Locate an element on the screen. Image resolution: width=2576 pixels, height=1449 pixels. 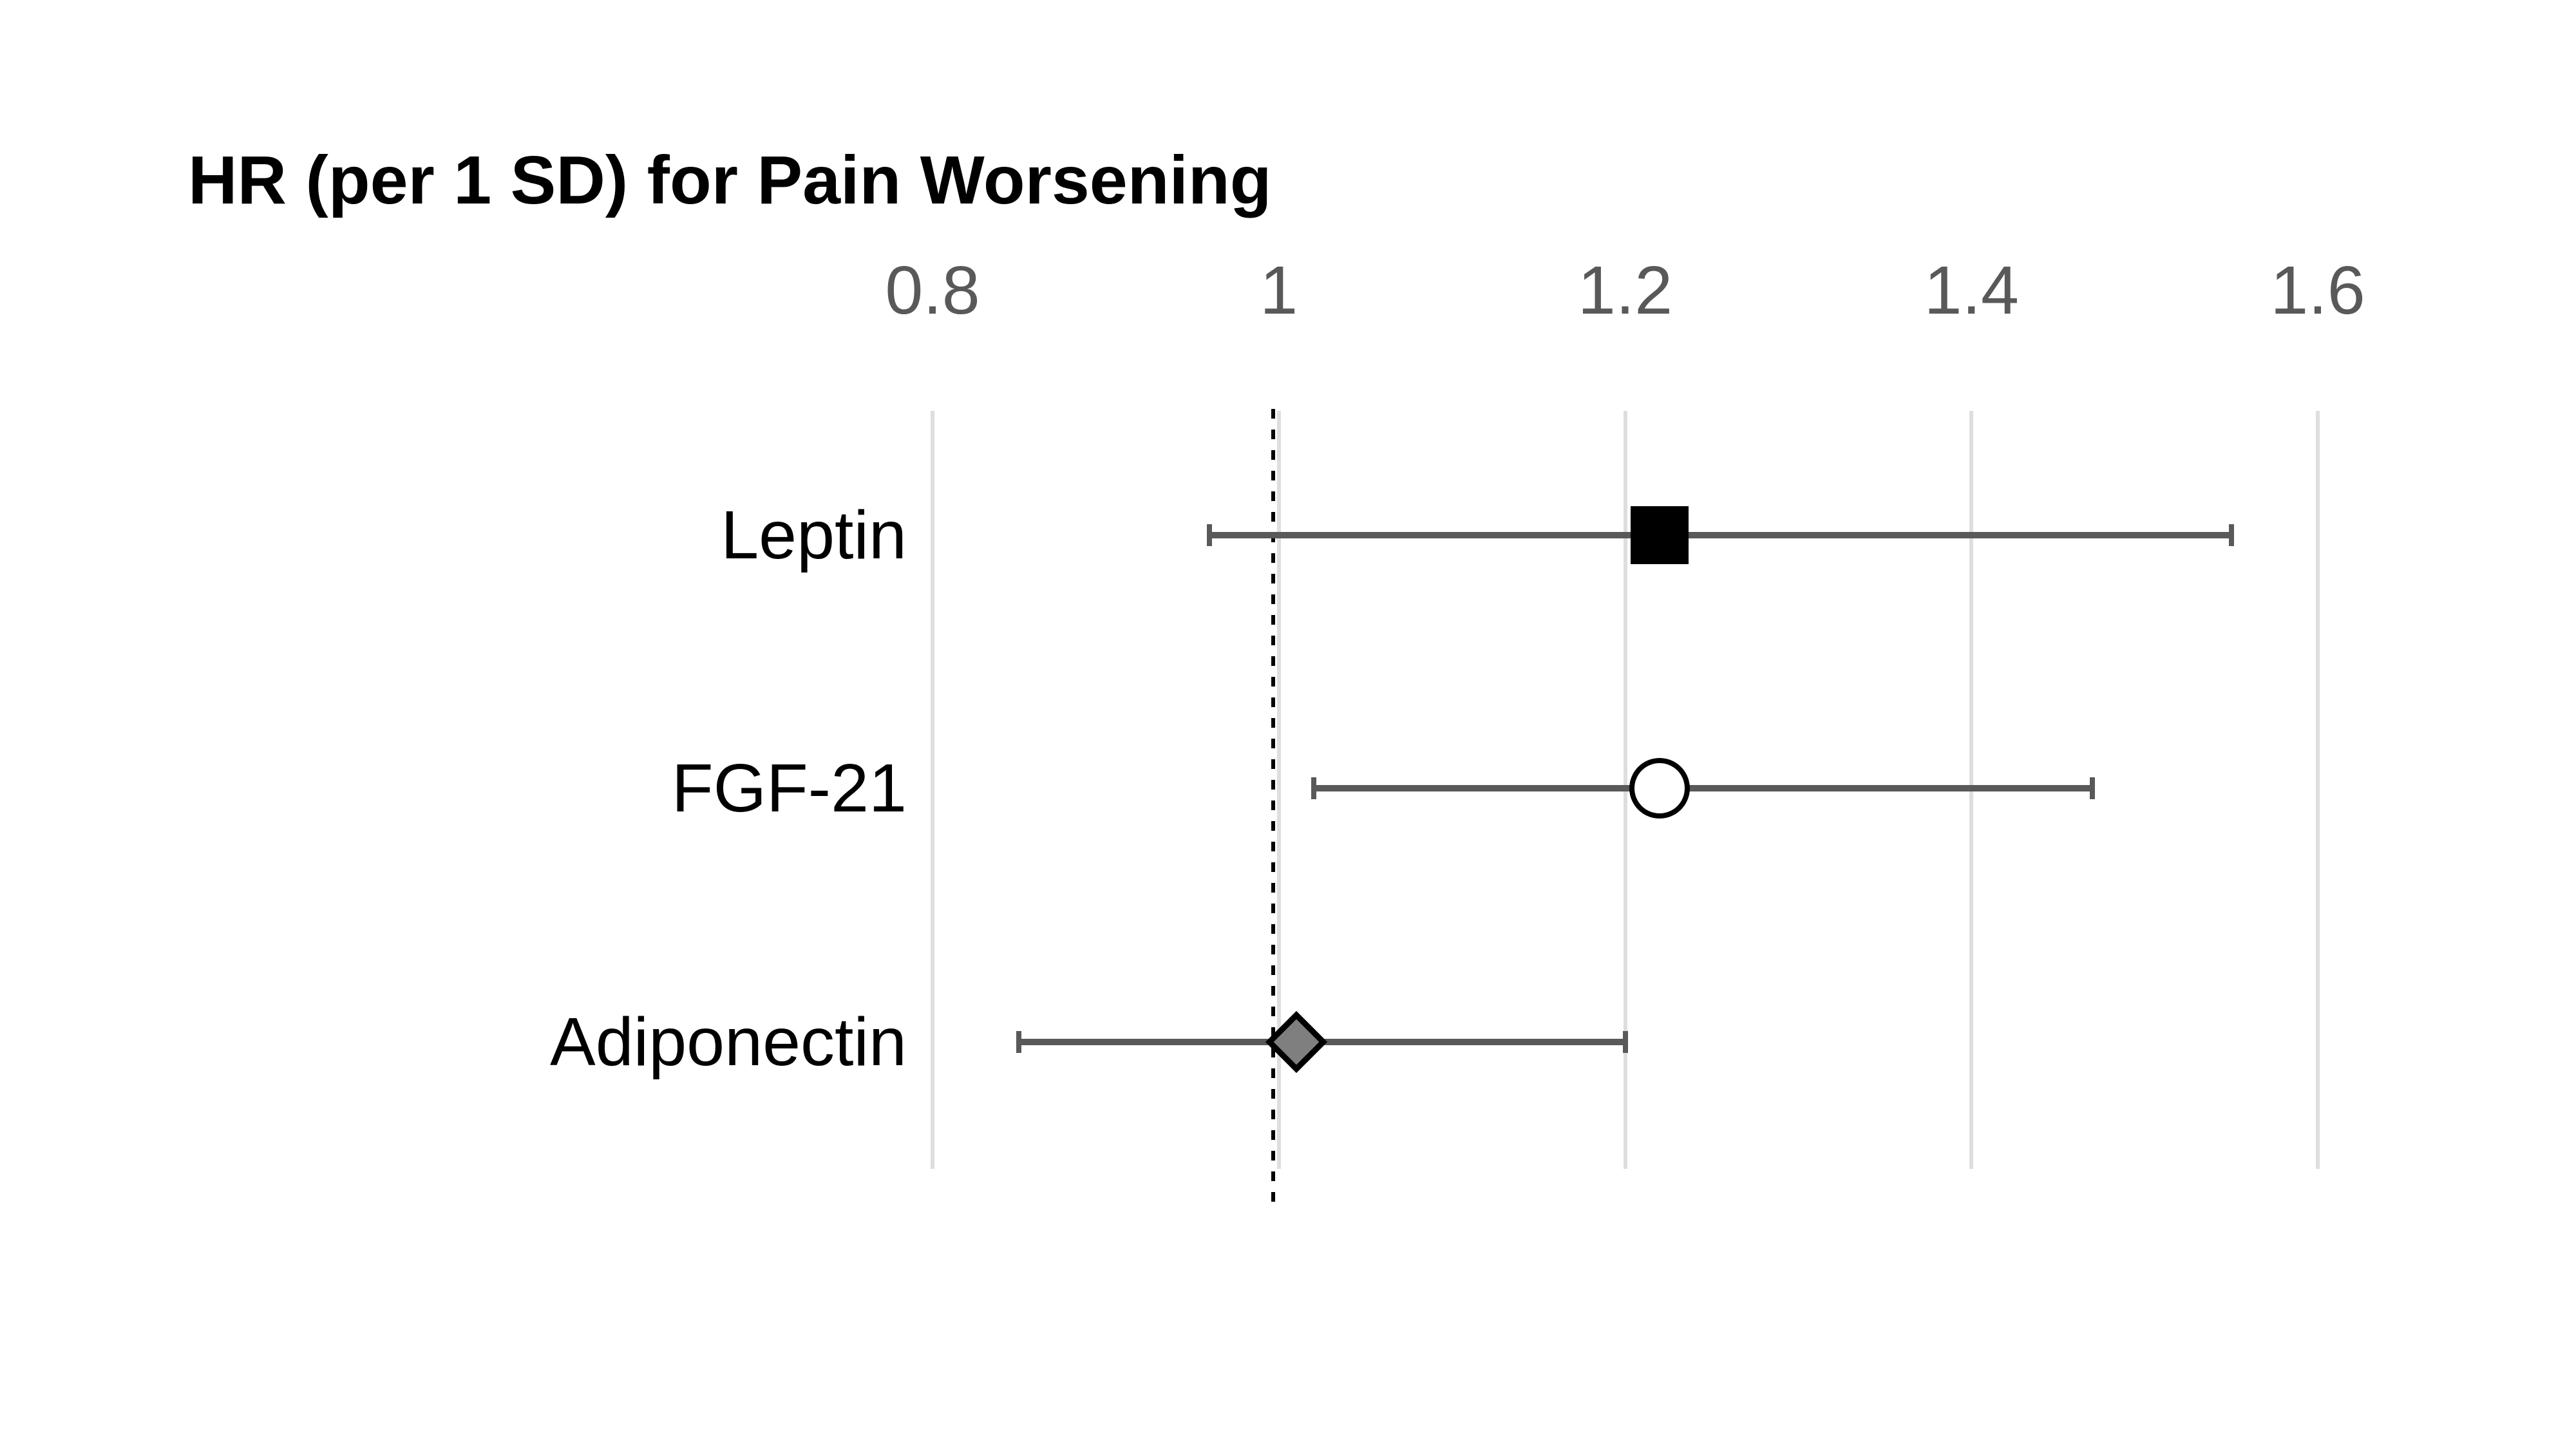
x-tick-label: 1.2 is located at coordinates (1625, 290).